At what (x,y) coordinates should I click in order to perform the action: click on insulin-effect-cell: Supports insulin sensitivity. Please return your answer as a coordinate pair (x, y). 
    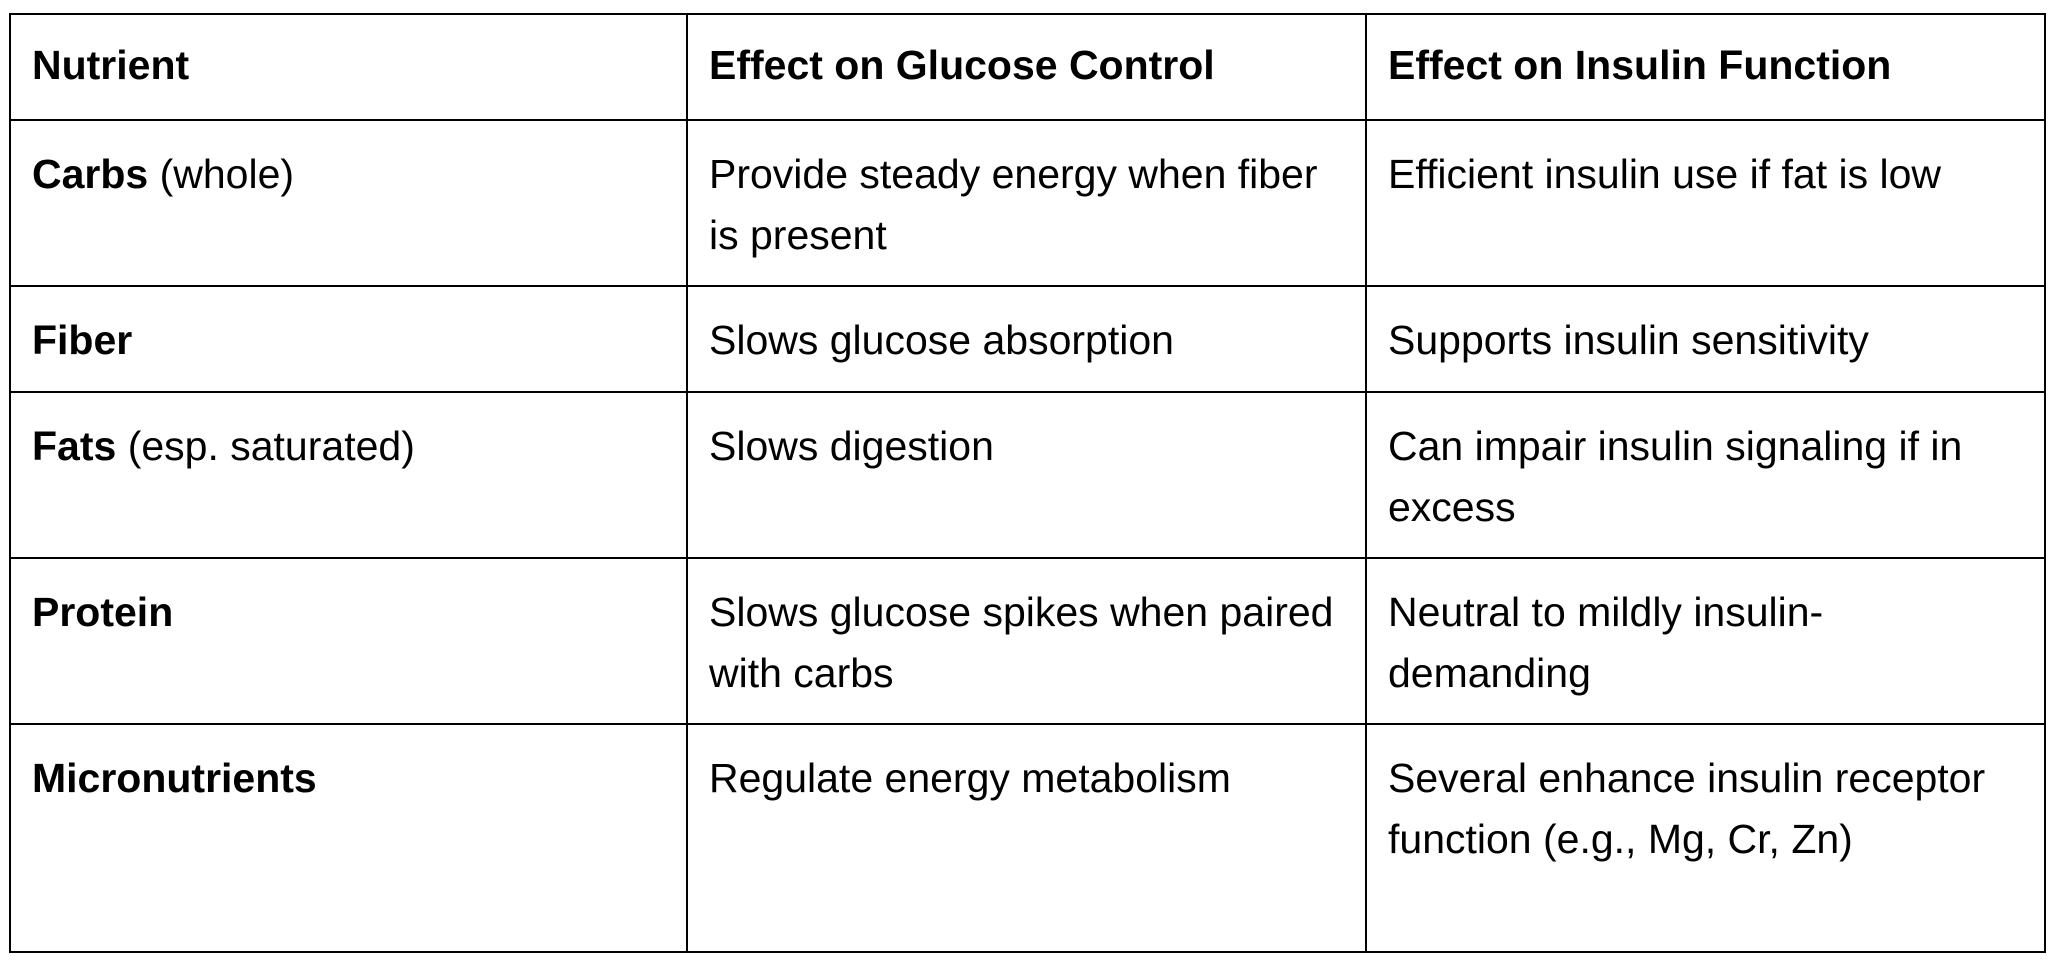
    Looking at the image, I should click on (1705, 339).